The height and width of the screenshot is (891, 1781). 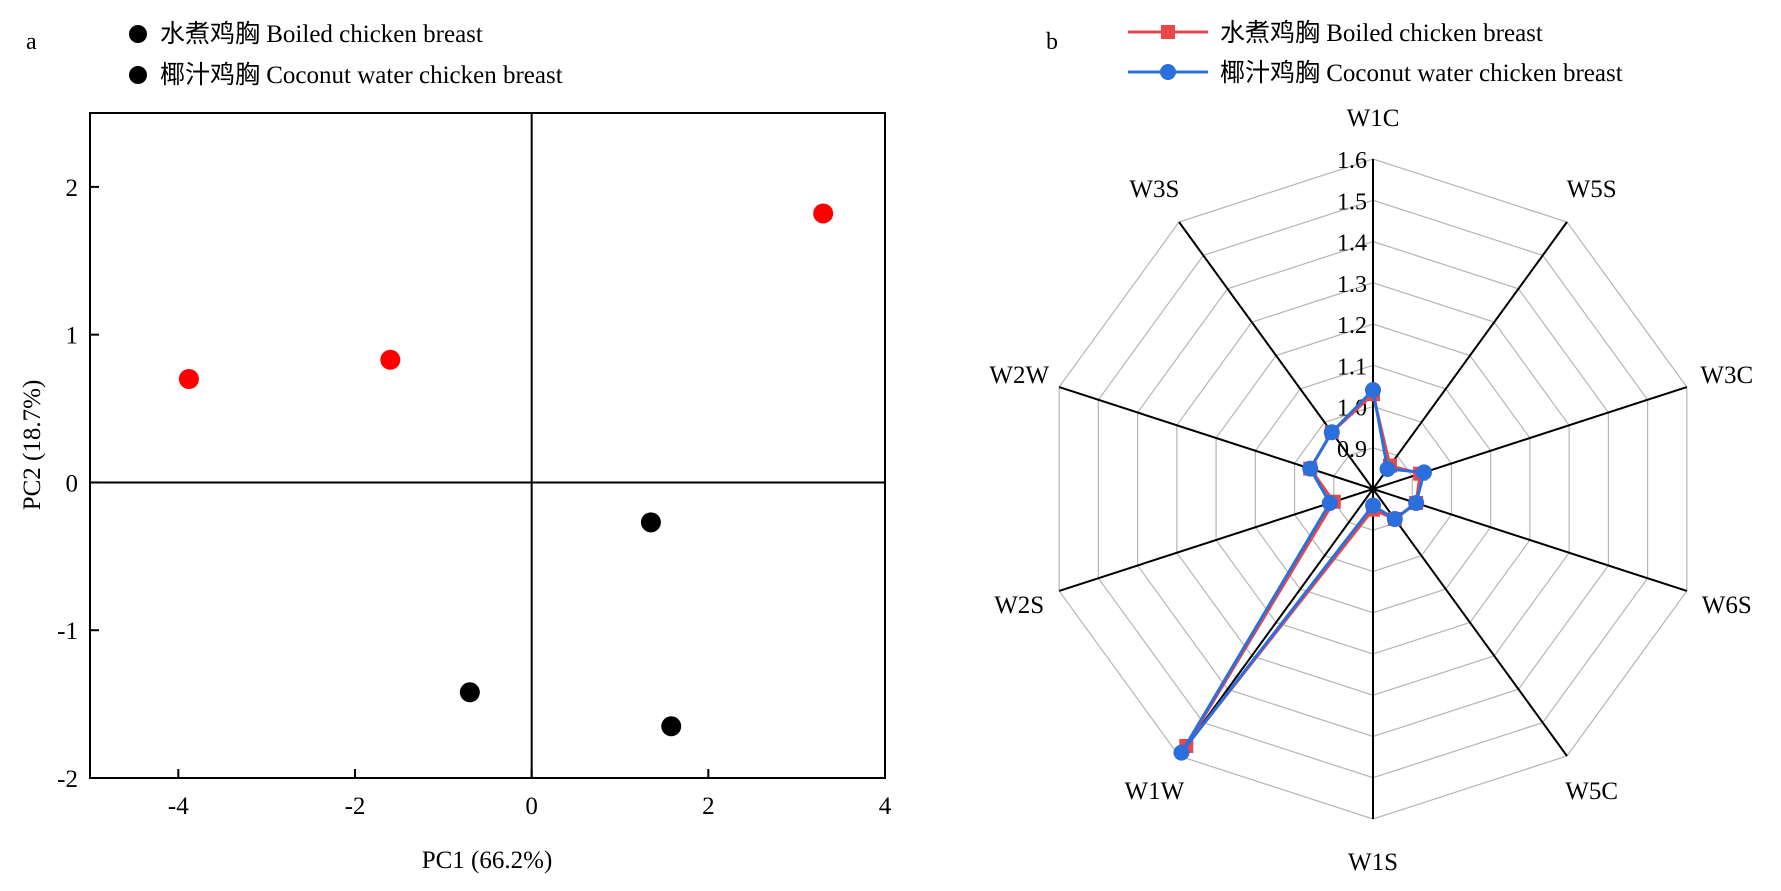 I want to click on radar-line-coconut, so click(x=1302, y=571).